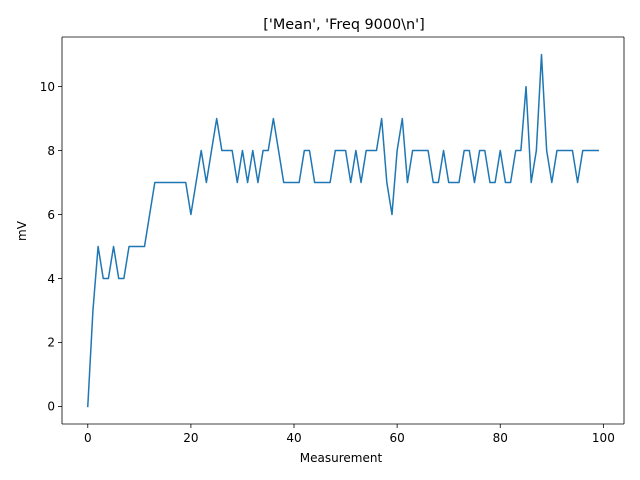 This screenshot has height=480, width=640. I want to click on x-tick-label: 60, so click(396, 438).